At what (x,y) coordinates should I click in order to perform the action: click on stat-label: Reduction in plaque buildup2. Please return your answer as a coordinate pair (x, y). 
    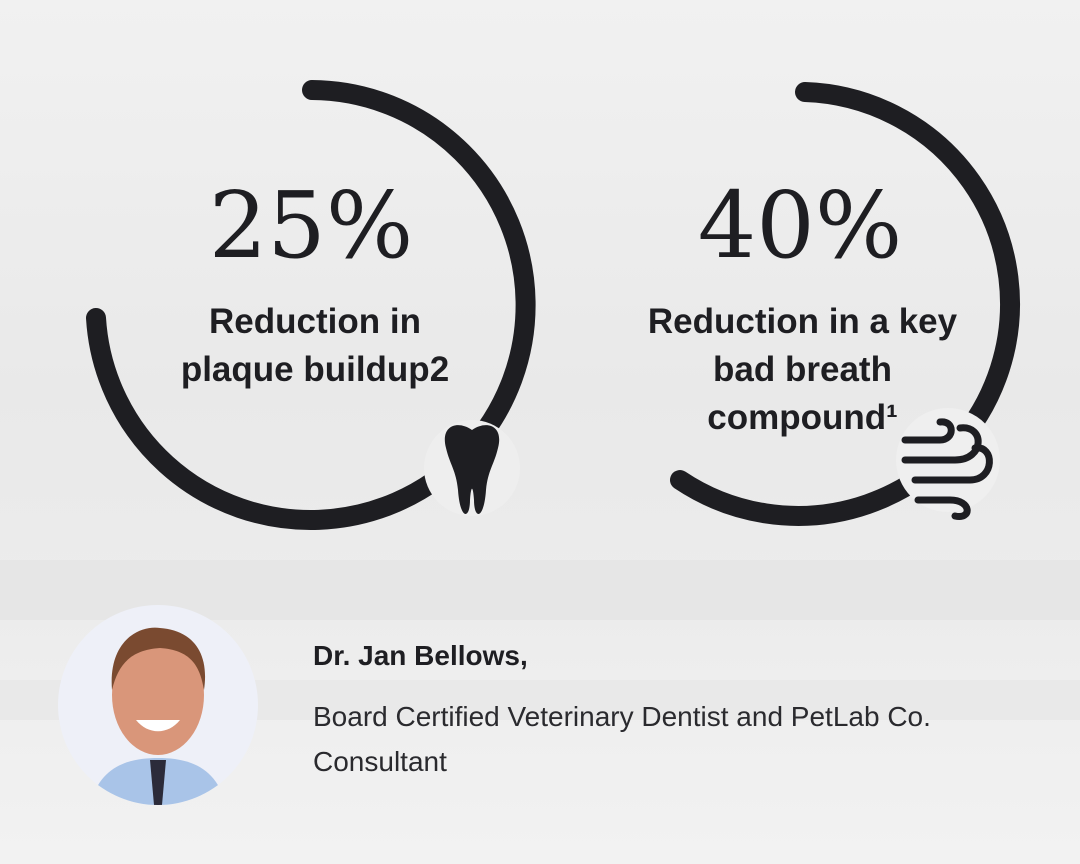
    Looking at the image, I should click on (315, 345).